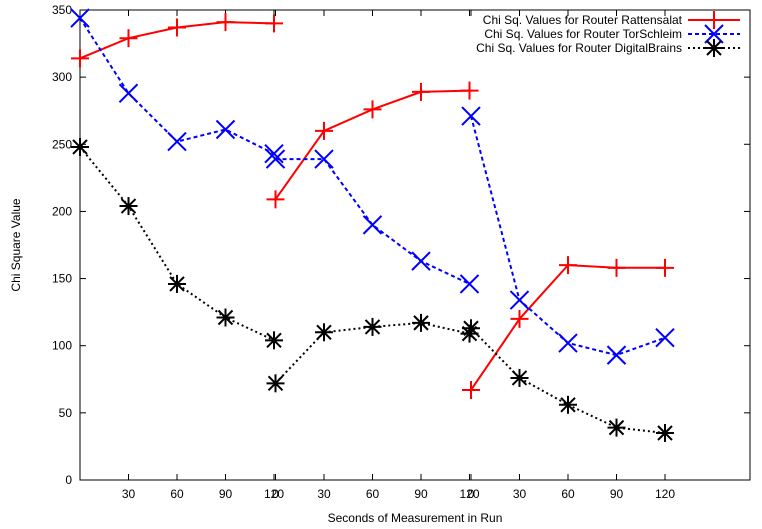 This screenshot has width=762, height=529. Describe the element at coordinates (62, 346) in the screenshot. I see `y-tick-label: 100` at that location.